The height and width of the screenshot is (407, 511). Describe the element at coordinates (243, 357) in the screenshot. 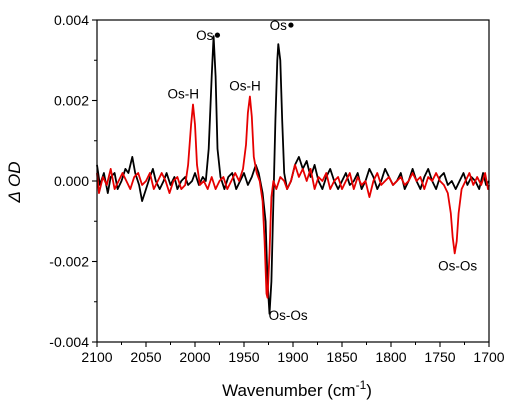

I see `x-tick-label-1950: 1950` at that location.